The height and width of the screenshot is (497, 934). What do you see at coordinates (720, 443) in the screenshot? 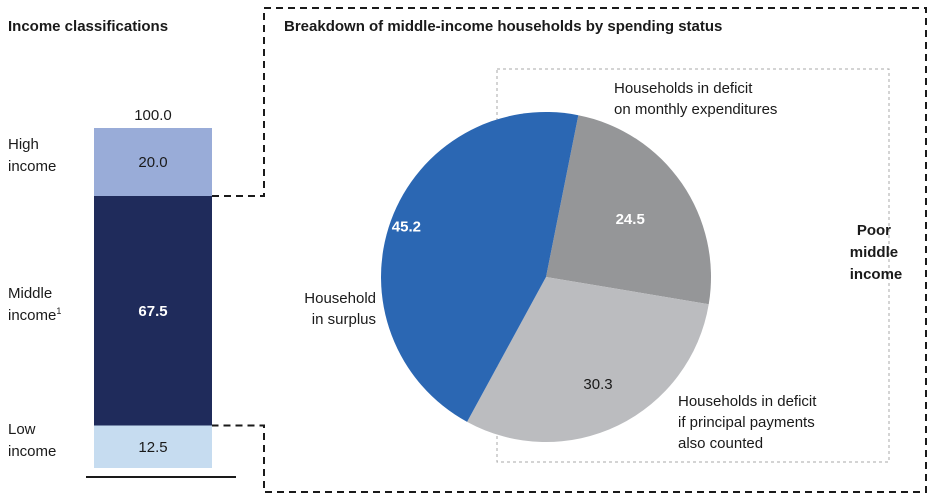
I see `pie-category-label-line: also counted` at bounding box center [720, 443].